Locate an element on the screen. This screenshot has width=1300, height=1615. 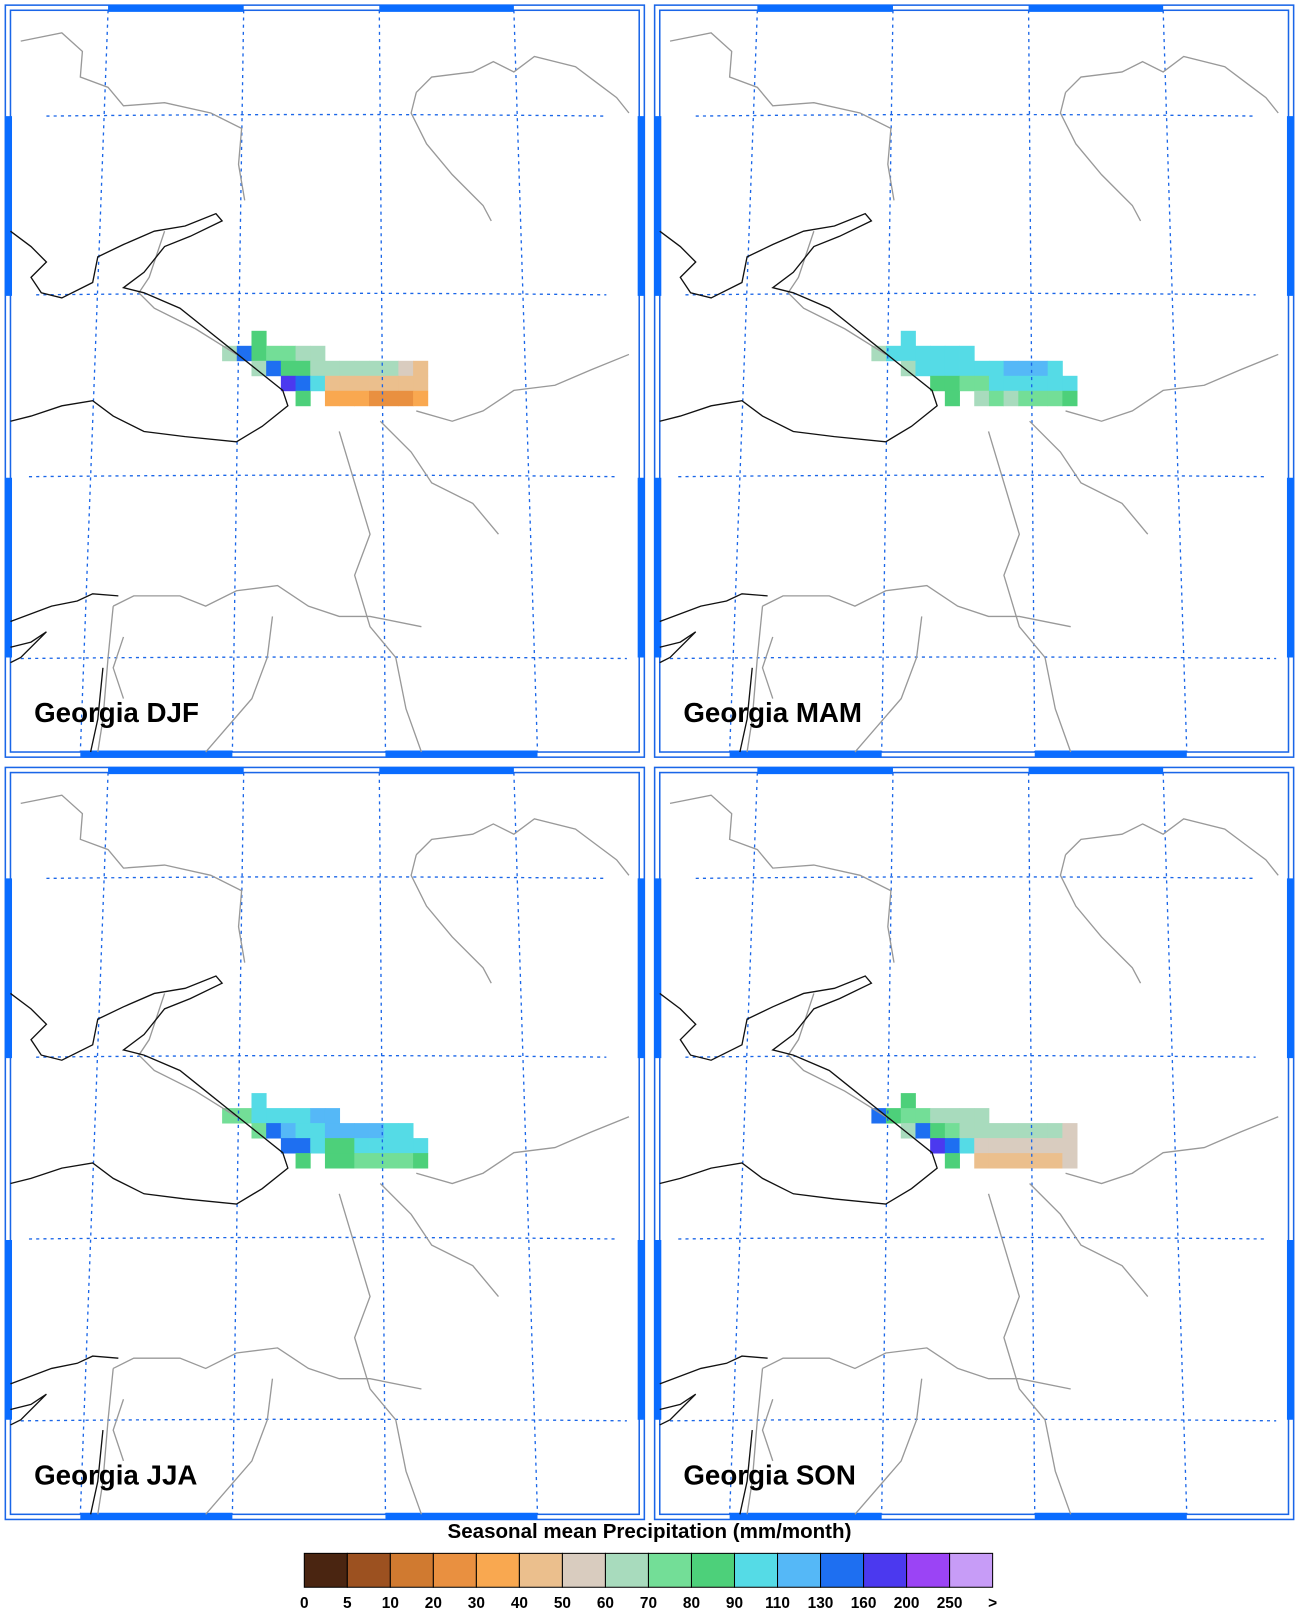
colorbar-label: 160 is located at coordinates (864, 1603).